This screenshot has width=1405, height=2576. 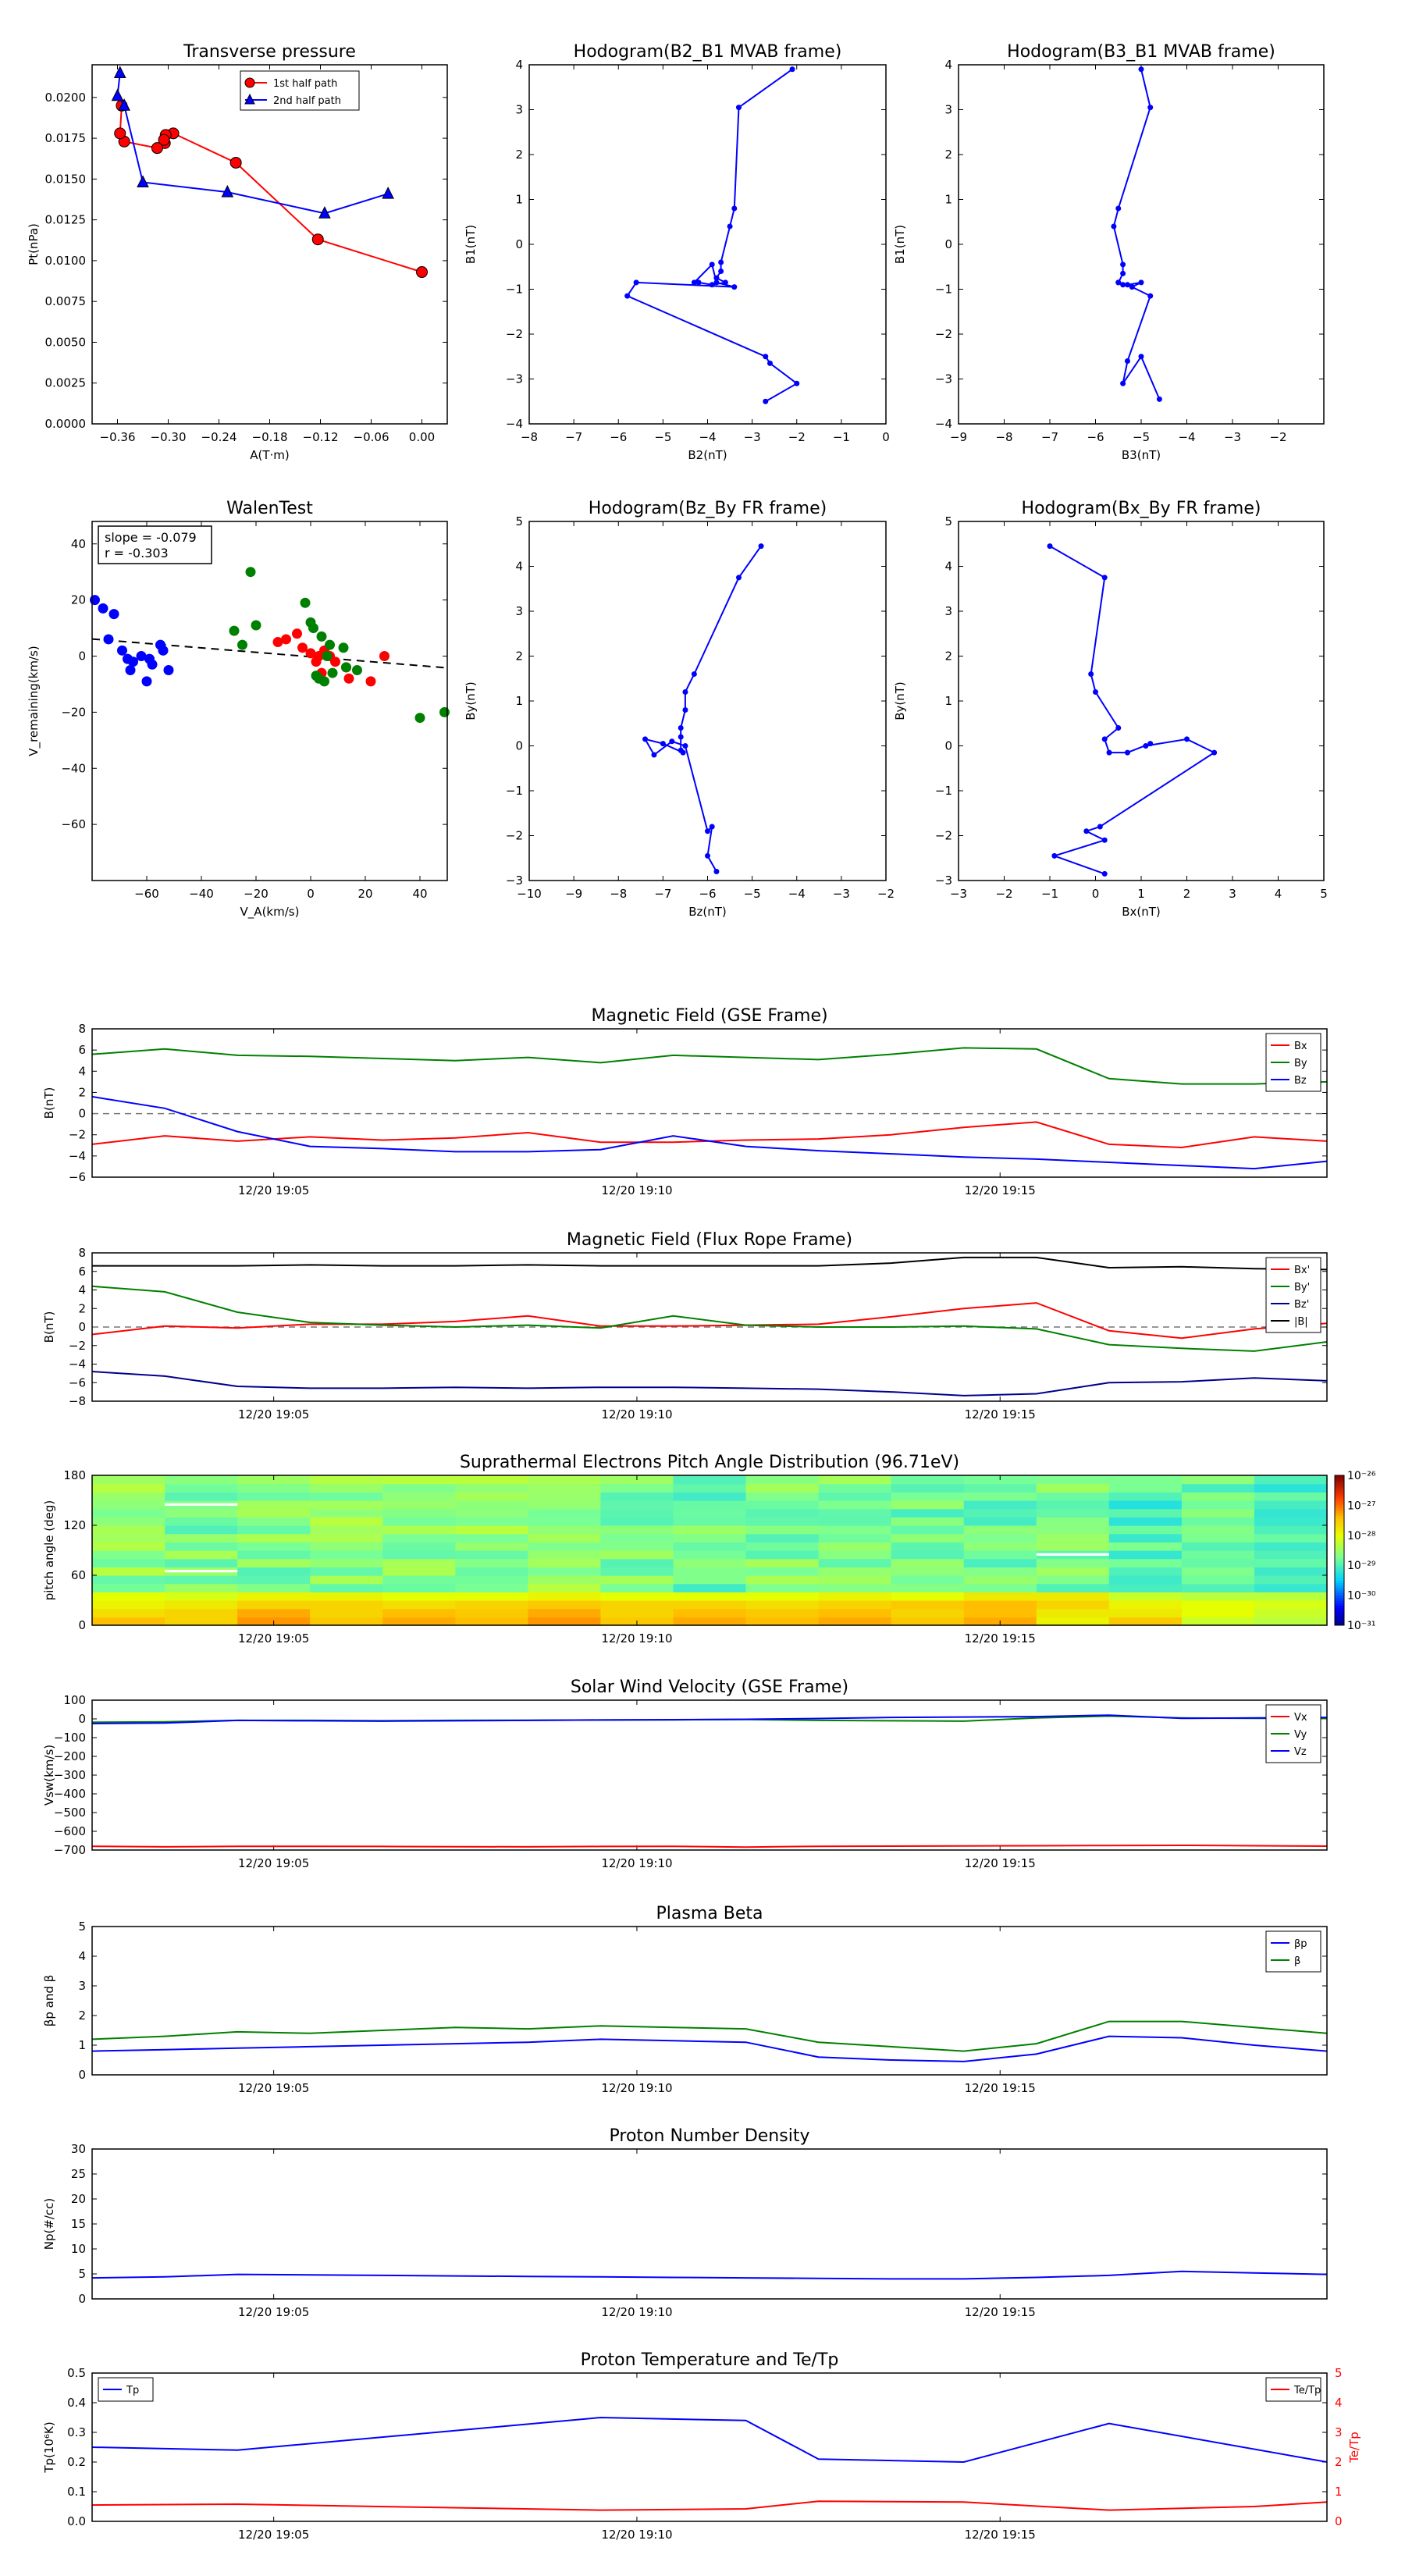 What do you see at coordinates (900, 245) in the screenshot?
I see `y-axis-label: B1(nT)` at bounding box center [900, 245].